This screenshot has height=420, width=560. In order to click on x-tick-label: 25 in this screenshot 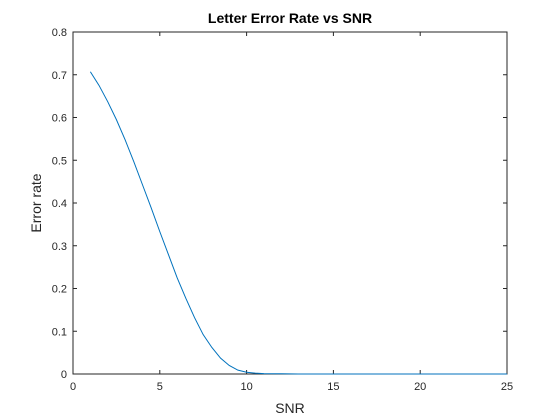, I will do `click(507, 387)`.